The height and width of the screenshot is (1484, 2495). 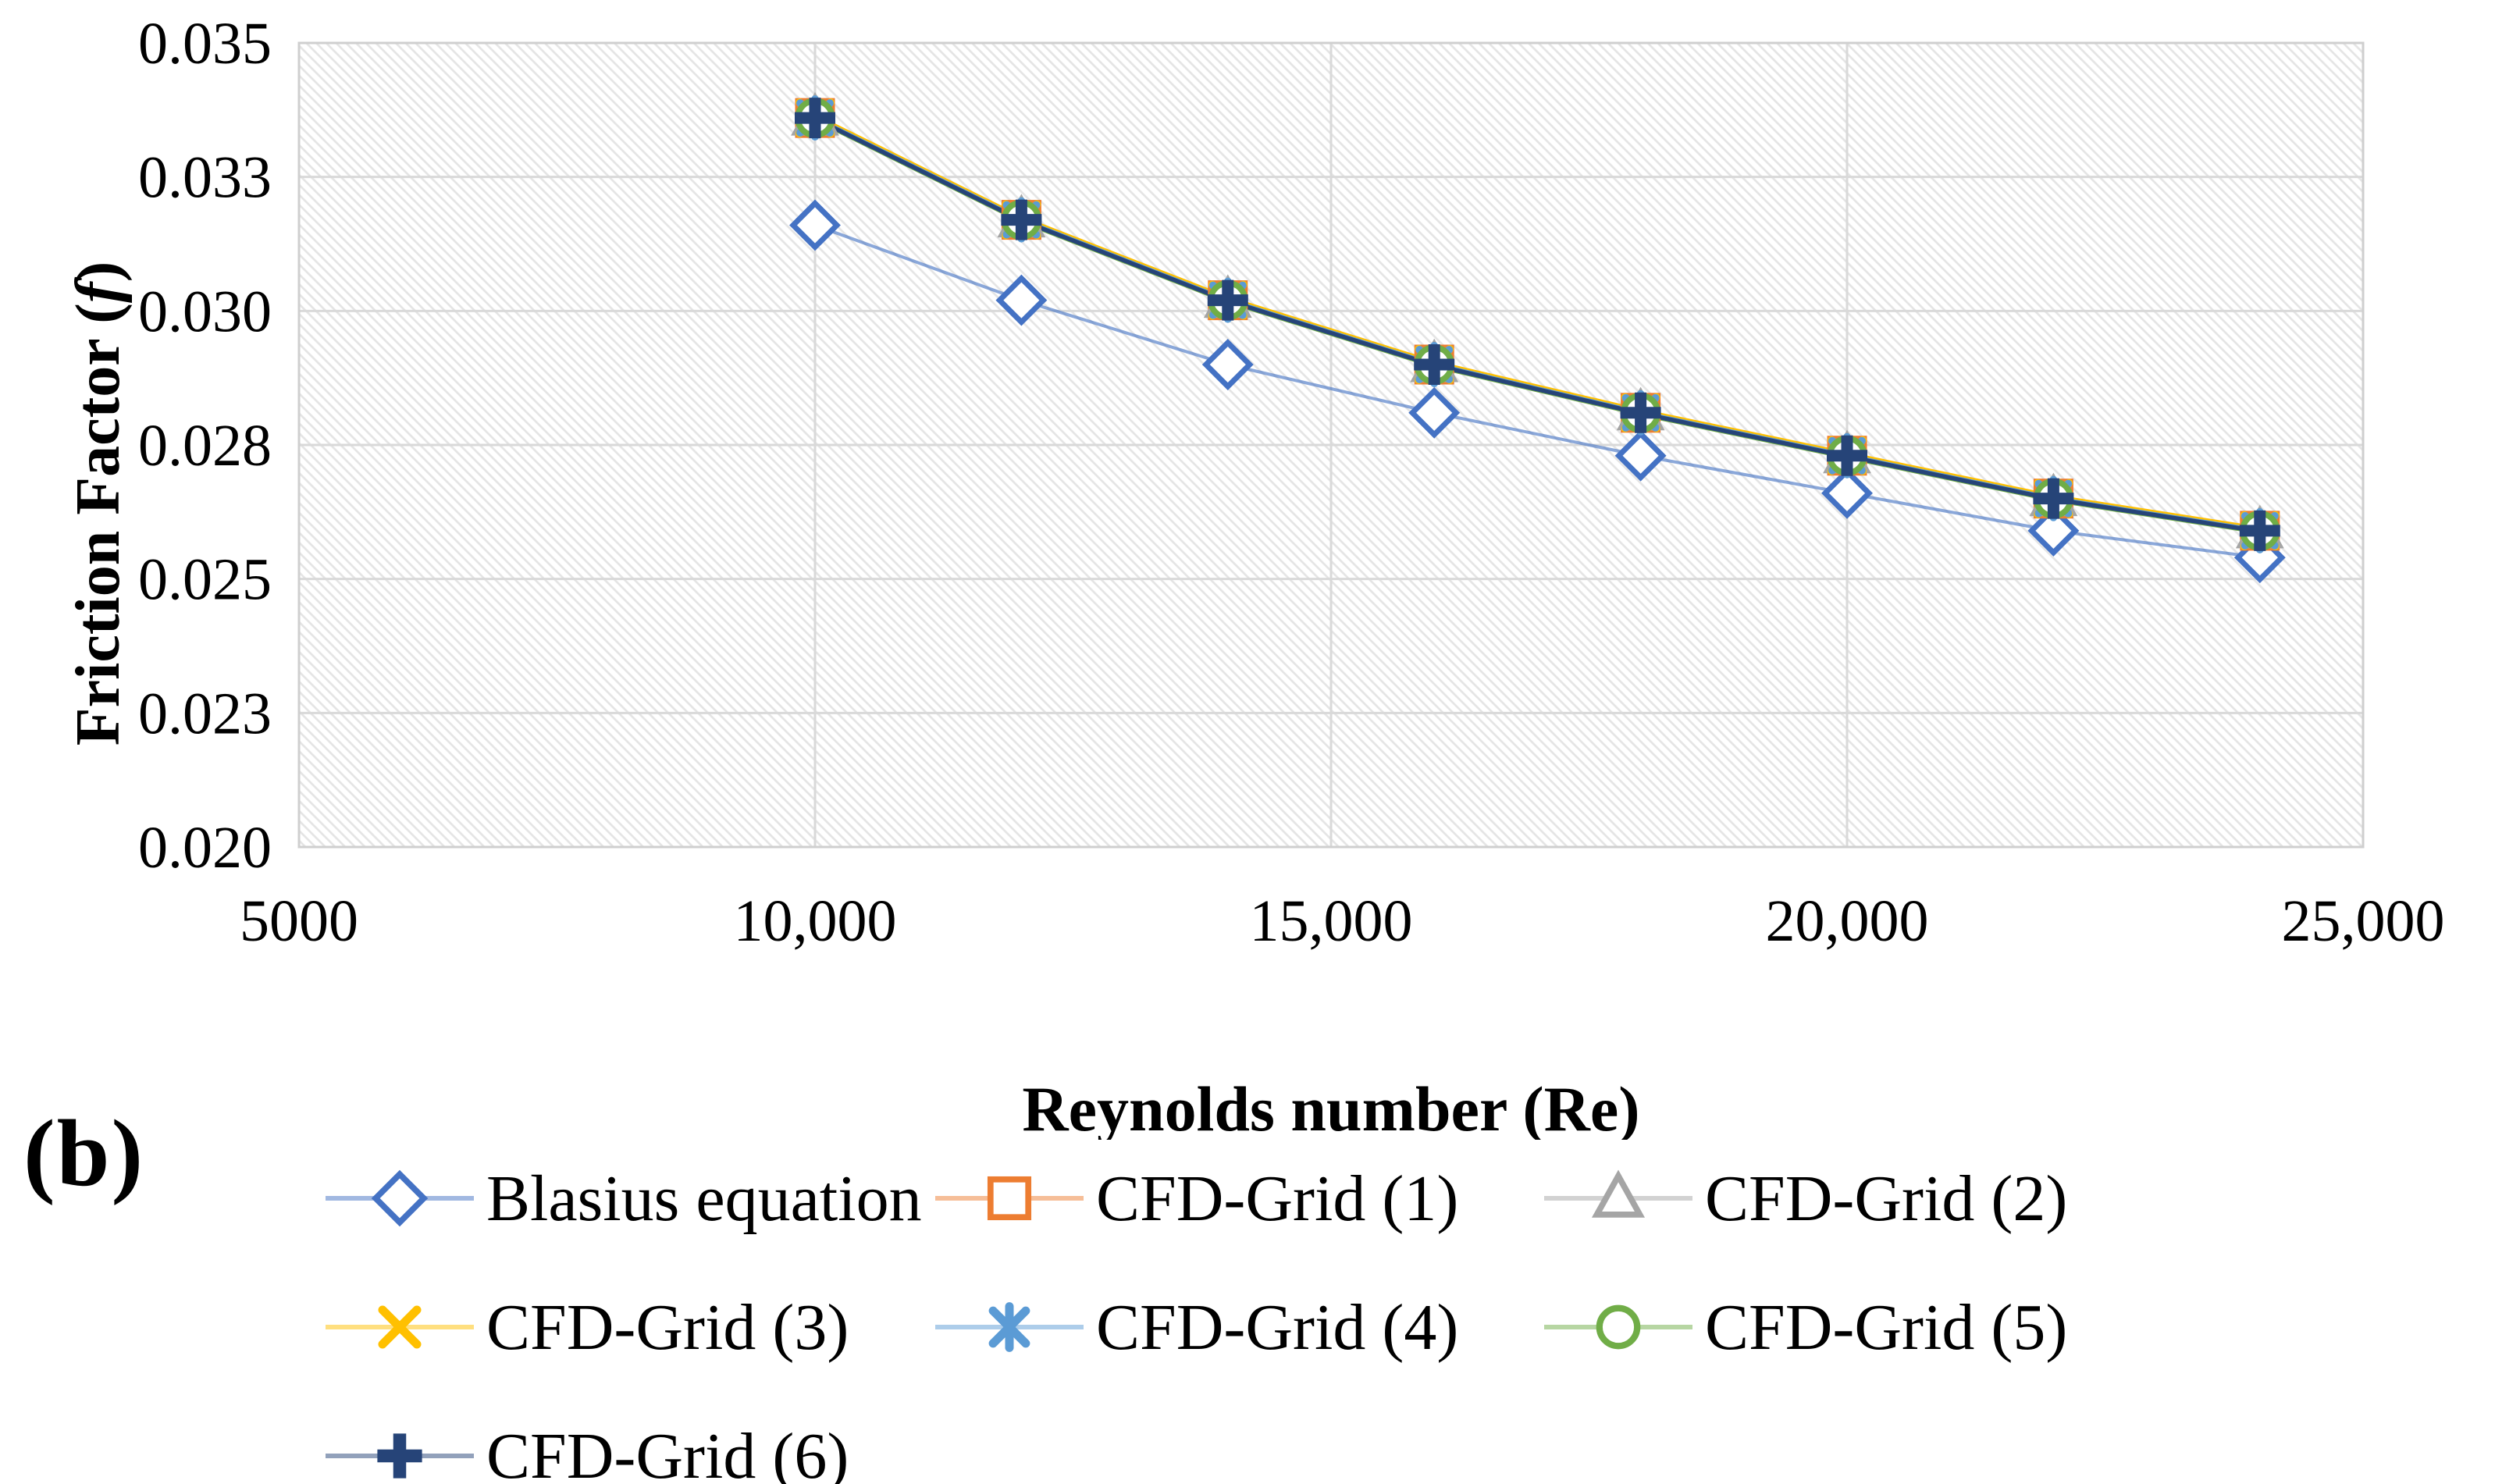 I want to click on legend-label: Blasius equation, so click(x=704, y=1198).